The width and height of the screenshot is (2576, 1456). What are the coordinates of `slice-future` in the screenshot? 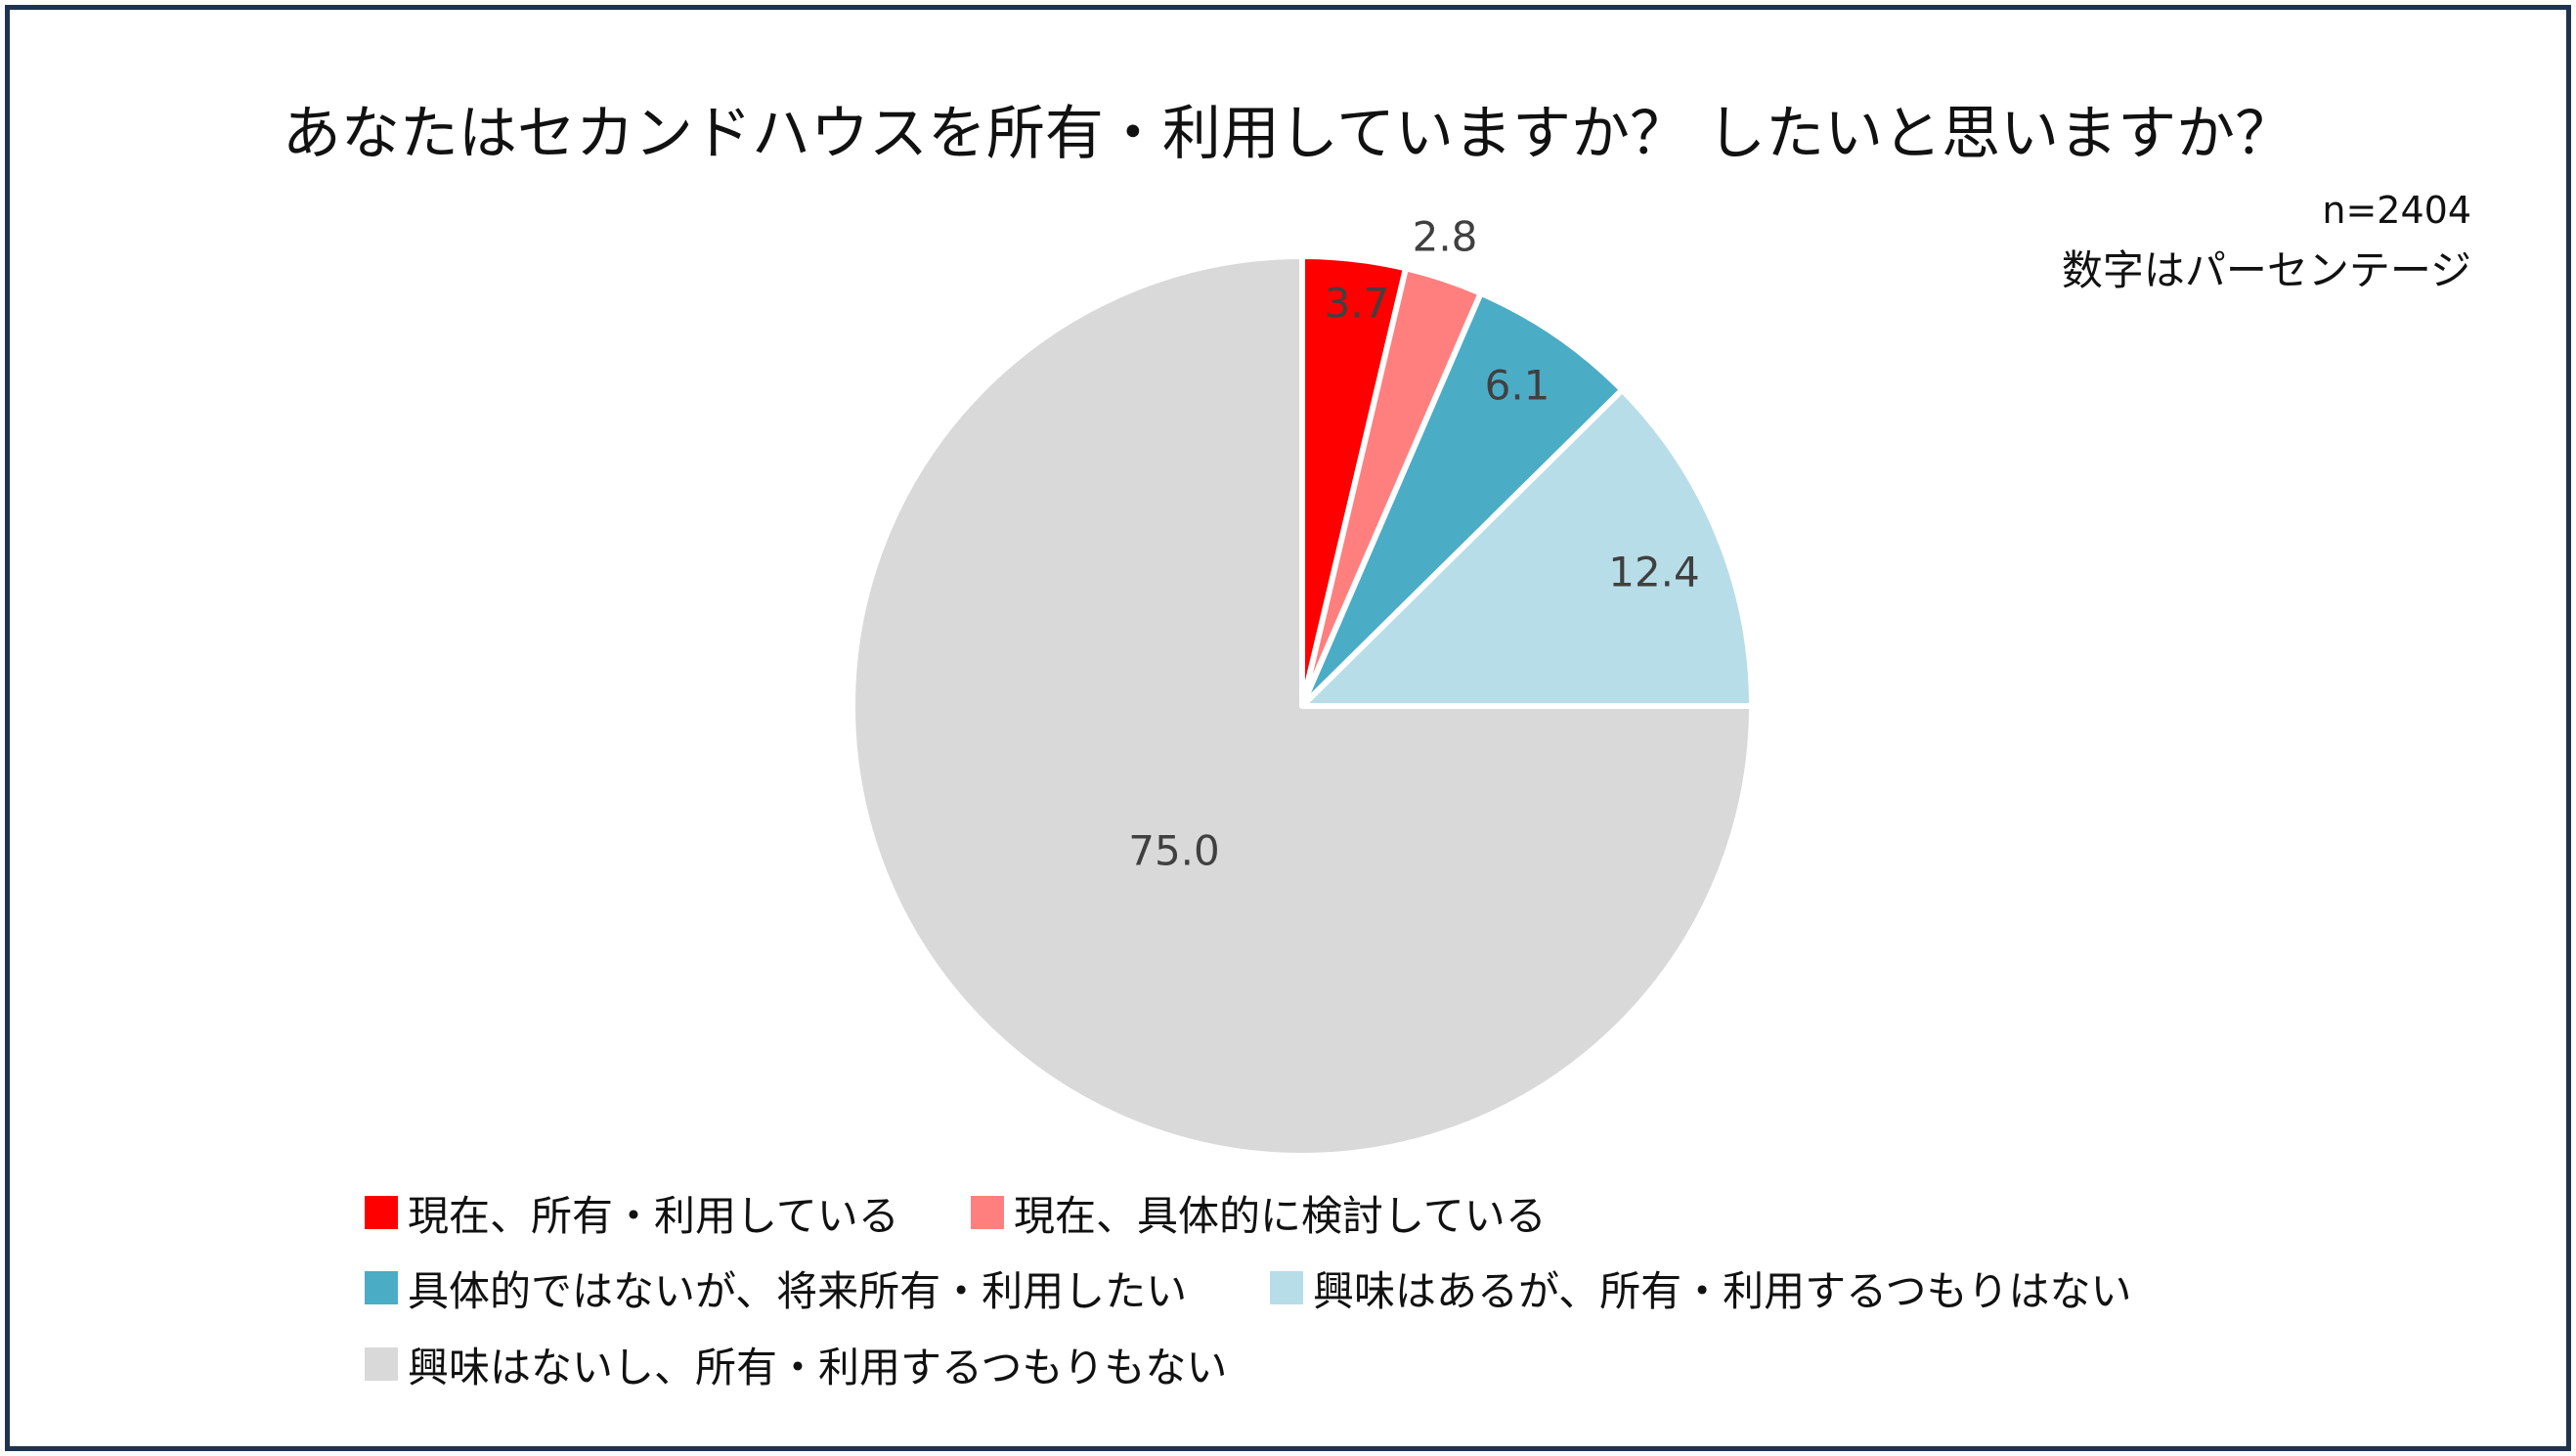 It's located at (1462, 499).